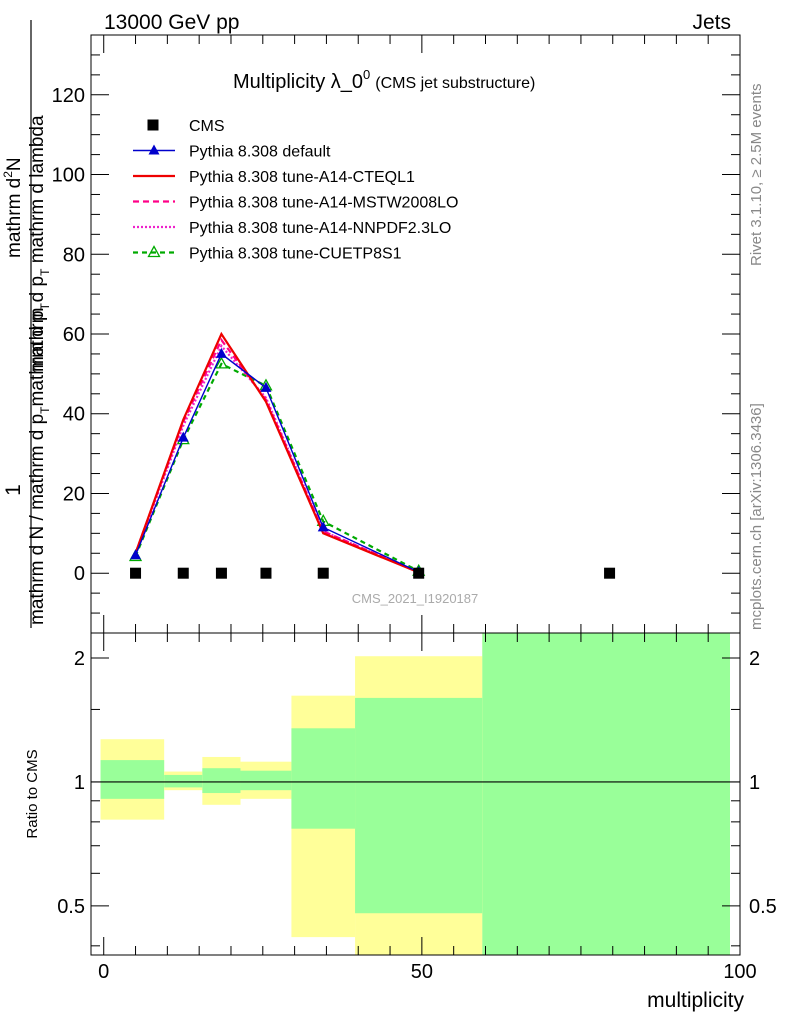 The image size is (786, 1024). Describe the element at coordinates (79, 574) in the screenshot. I see `main-y-tick-label: 0` at that location.